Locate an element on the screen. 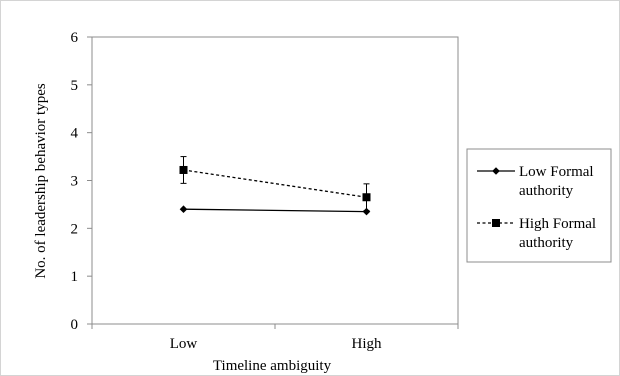 The image size is (620, 376). y-tick-label: 6 is located at coordinates (75, 38).